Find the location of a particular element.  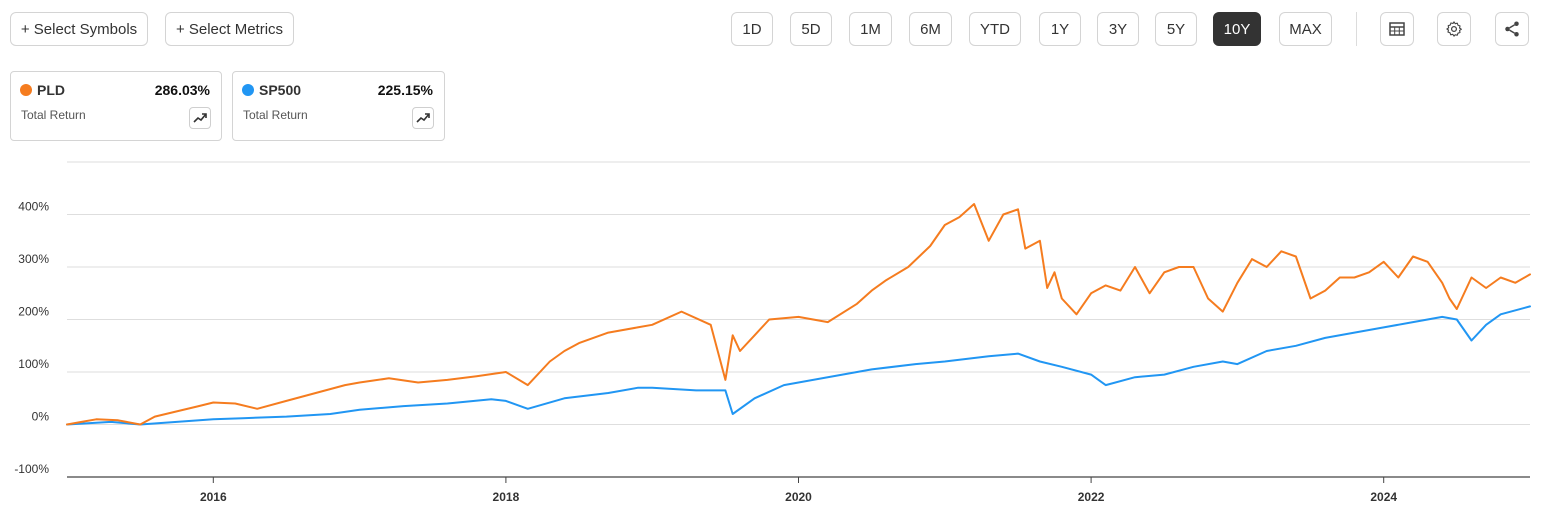

settings-button is located at coordinates (1454, 29).